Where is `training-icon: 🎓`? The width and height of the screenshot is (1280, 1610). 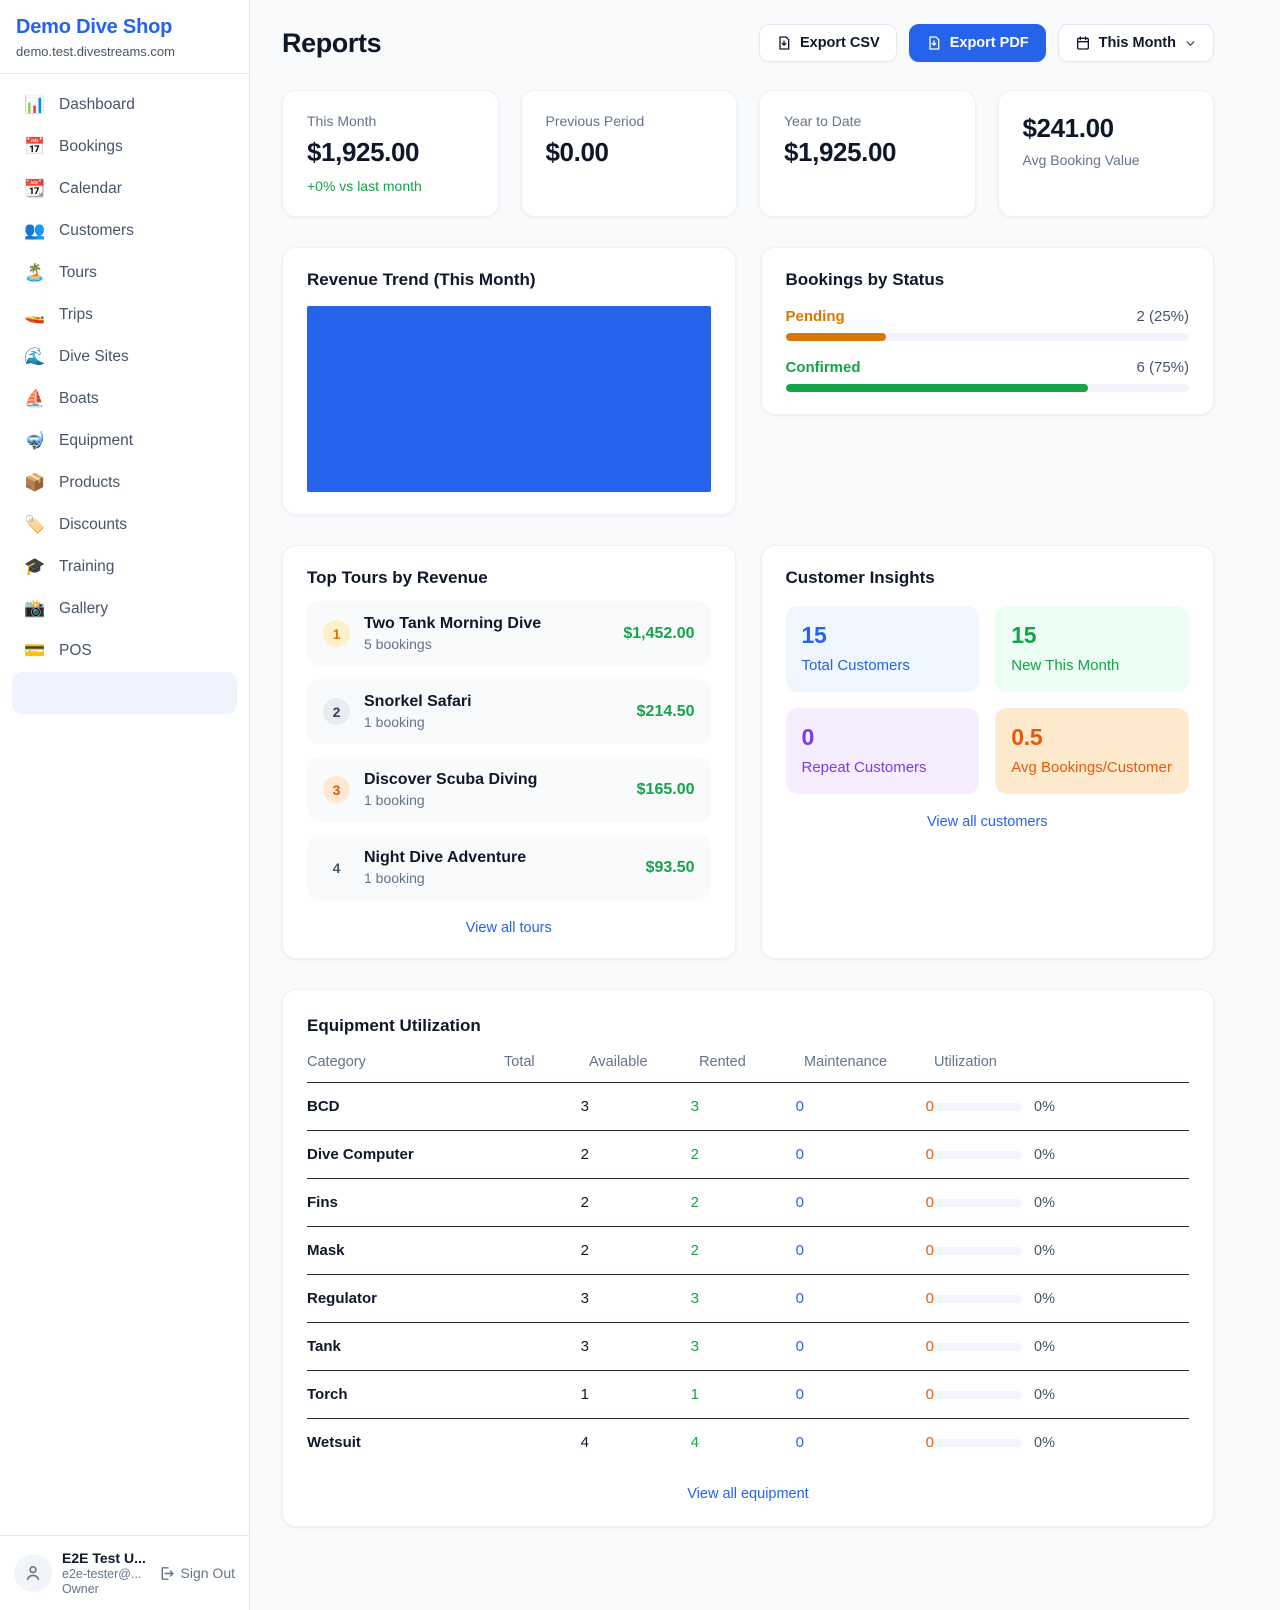 training-icon: 🎓 is located at coordinates (35, 567).